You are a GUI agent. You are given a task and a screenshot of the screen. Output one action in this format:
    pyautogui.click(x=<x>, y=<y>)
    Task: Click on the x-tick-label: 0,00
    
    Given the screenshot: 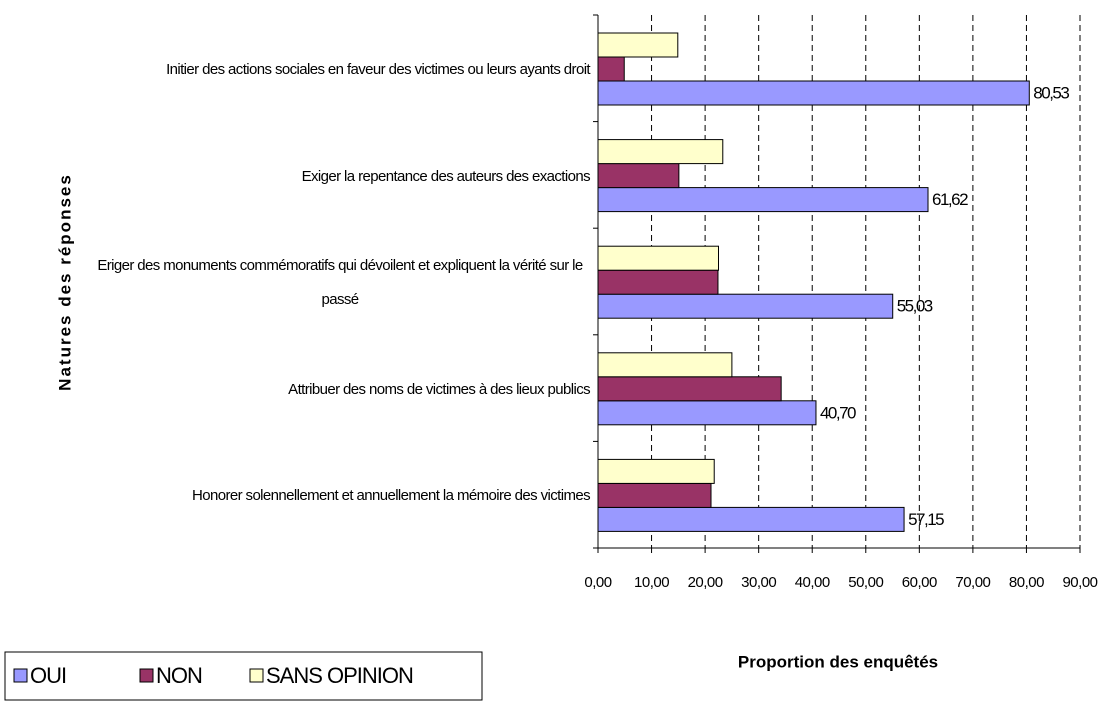 What is the action you would take?
    pyautogui.click(x=597, y=582)
    